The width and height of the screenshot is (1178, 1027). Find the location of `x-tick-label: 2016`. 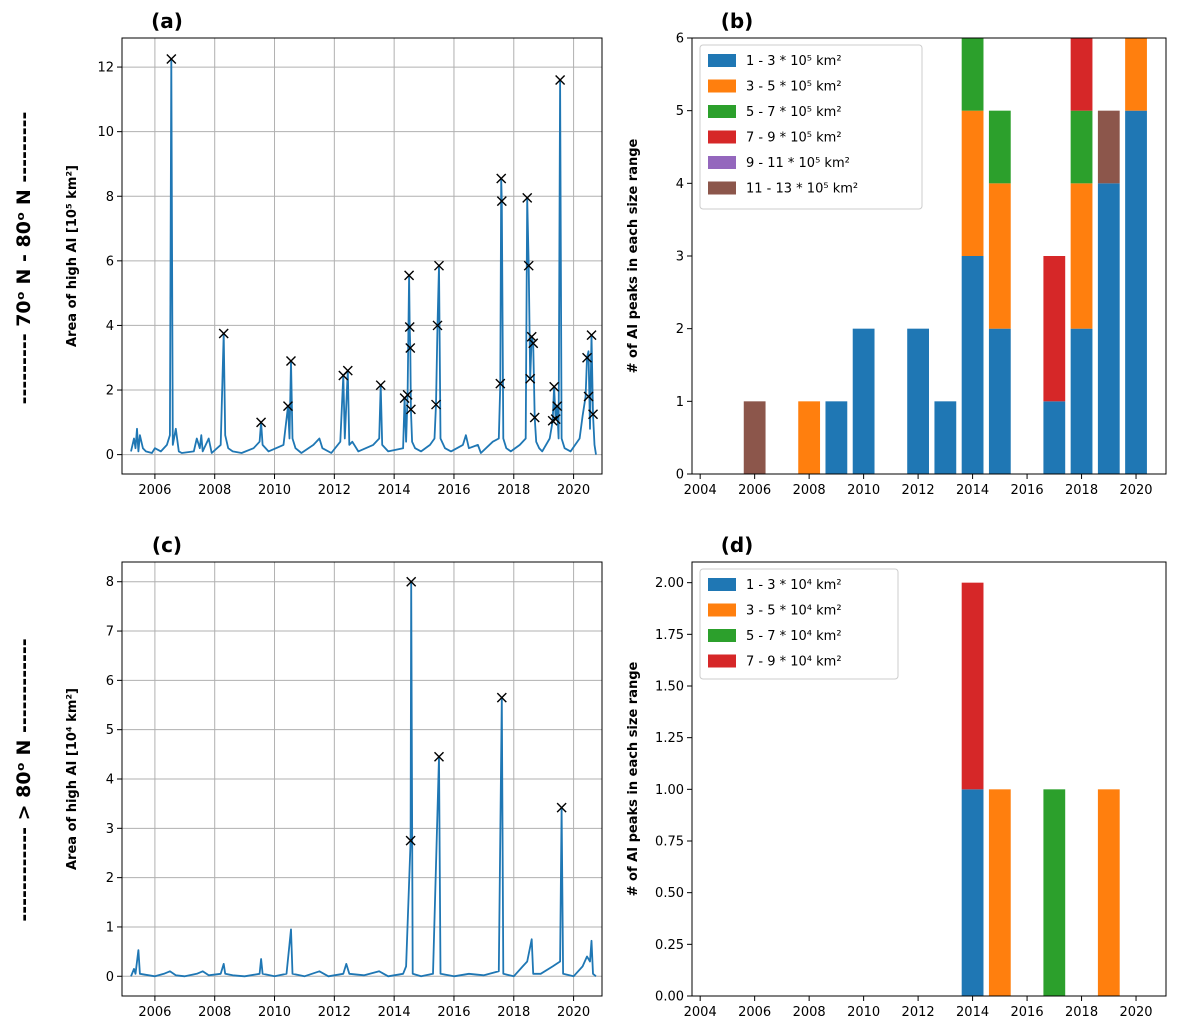

x-tick-label: 2016 is located at coordinates (1027, 1012).